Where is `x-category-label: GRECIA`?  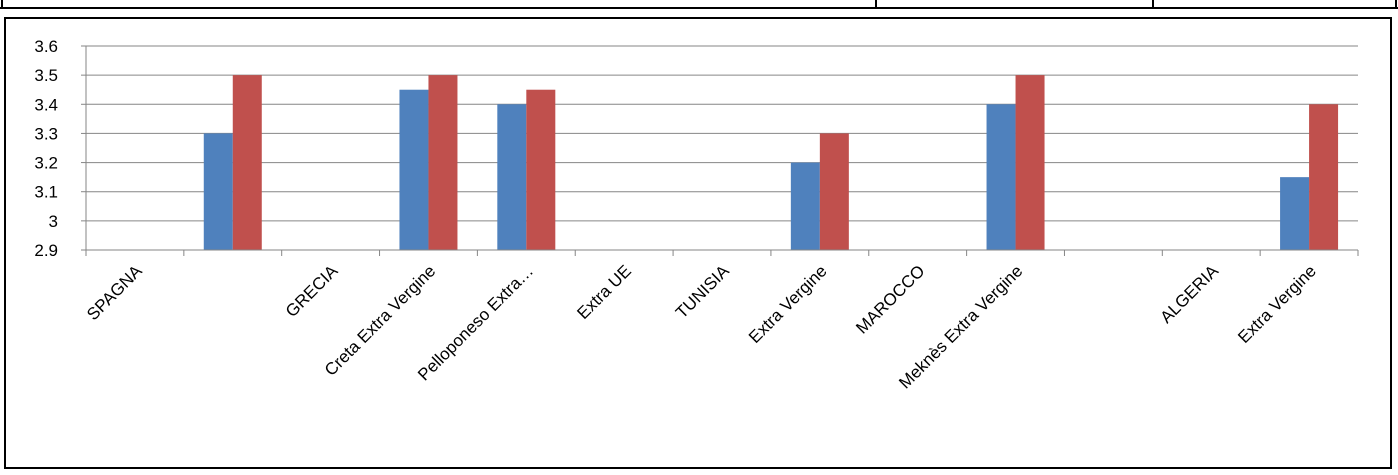 x-category-label: GRECIA is located at coordinates (312, 291).